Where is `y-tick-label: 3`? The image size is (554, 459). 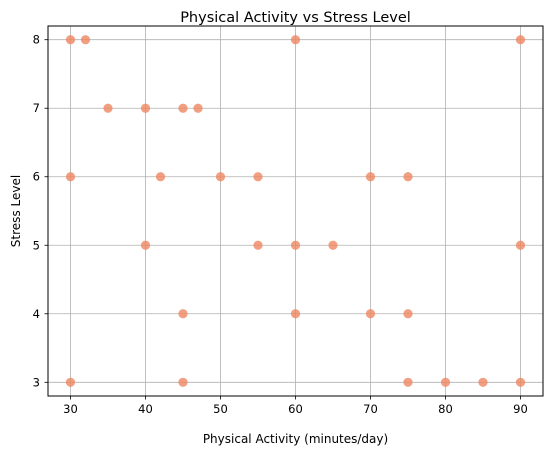
y-tick-label: 3 is located at coordinates (36, 382).